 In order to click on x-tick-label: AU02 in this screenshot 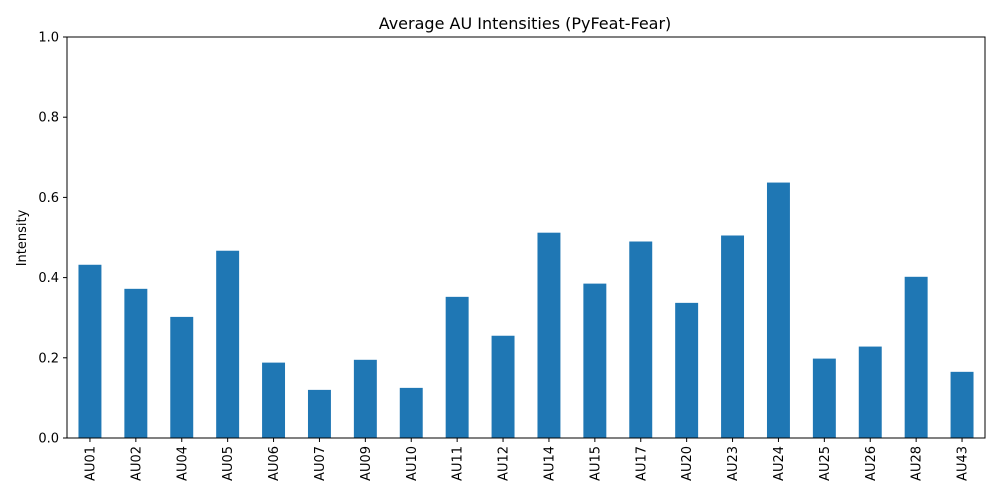, I will do `click(136, 463)`.